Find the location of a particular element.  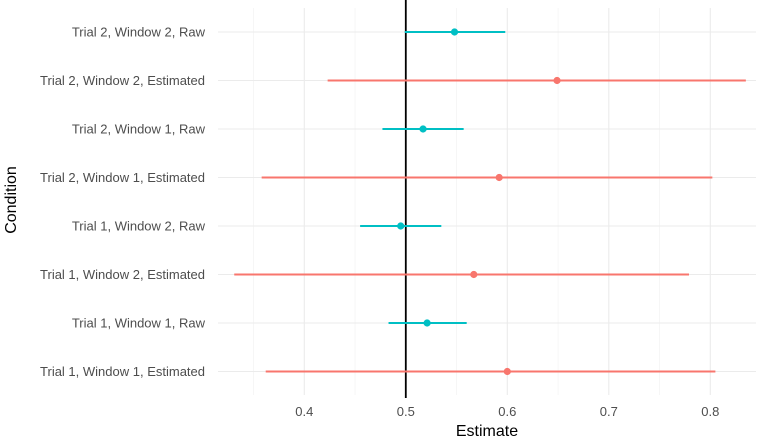

condition-label: Trial 2, Window 2, Estimated is located at coordinates (122, 80).